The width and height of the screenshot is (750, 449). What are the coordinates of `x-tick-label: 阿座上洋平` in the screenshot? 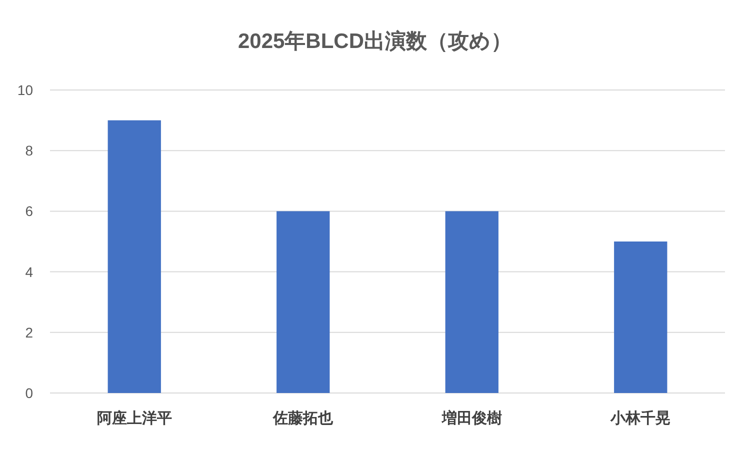 It's located at (134, 418).